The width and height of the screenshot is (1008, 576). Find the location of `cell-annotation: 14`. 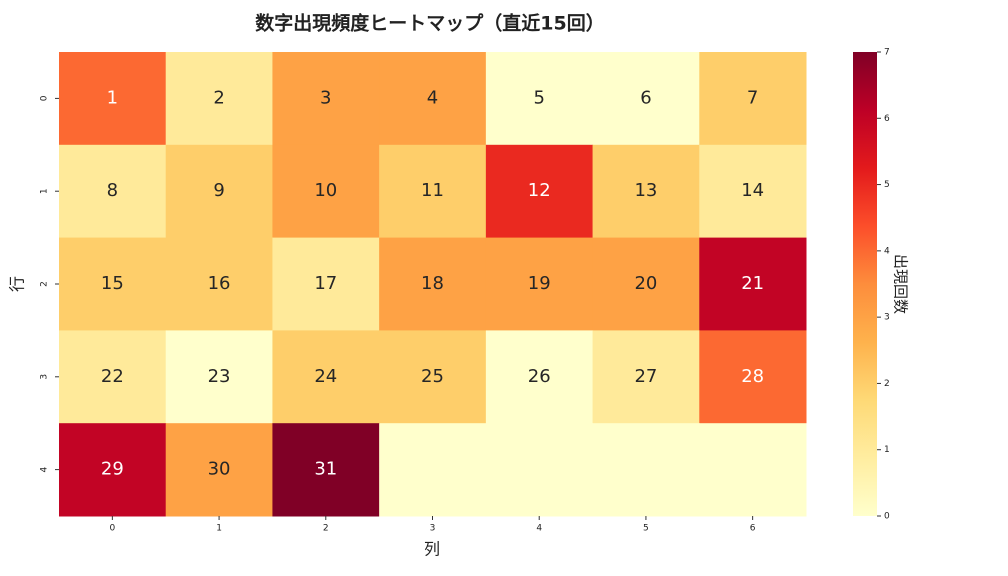

cell-annotation: 14 is located at coordinates (752, 190).